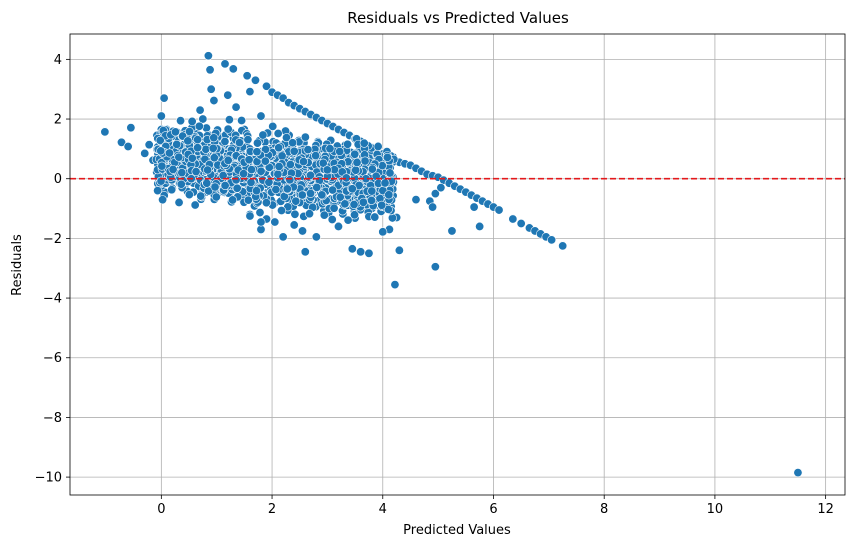 The image size is (855, 547). I want to click on x-tick-label: 6, so click(493, 509).